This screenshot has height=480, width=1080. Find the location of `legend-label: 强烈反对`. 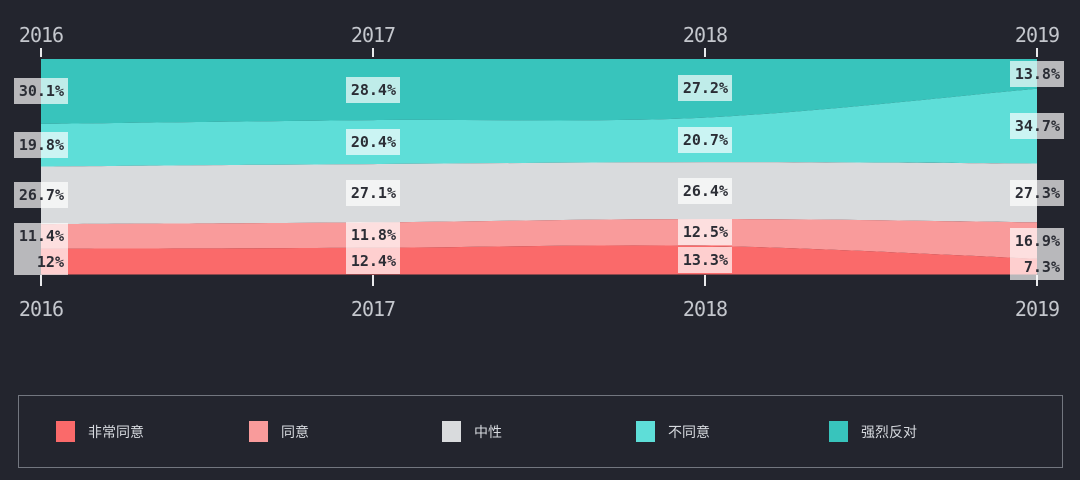

legend-label: 强烈反对 is located at coordinates (889, 432).